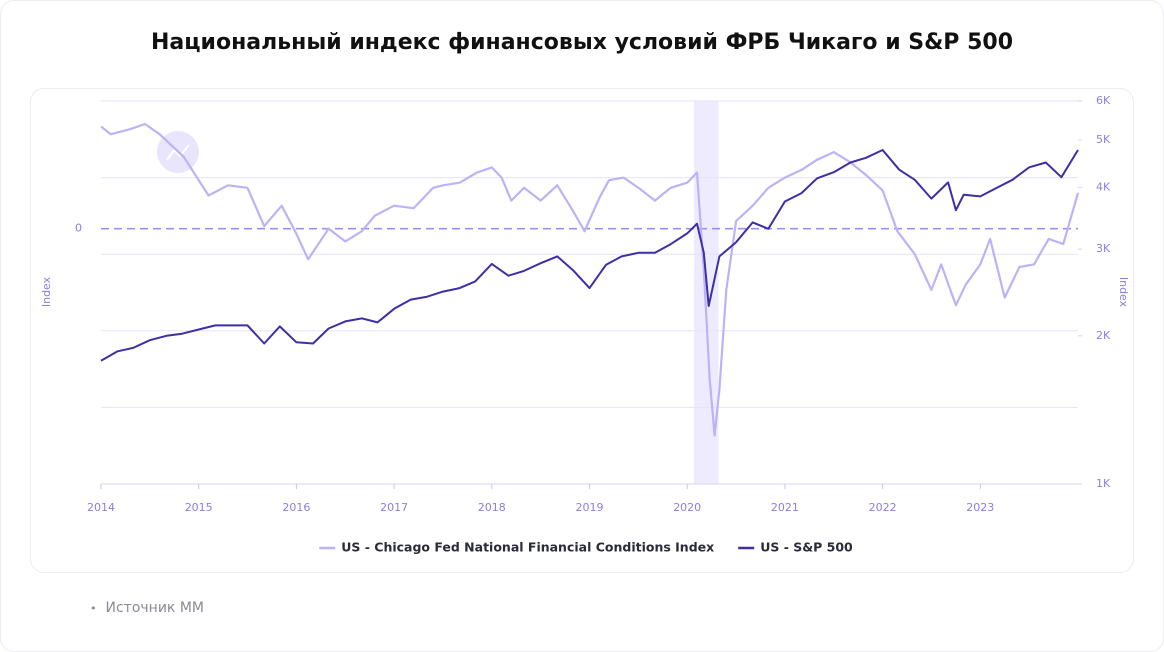 The image size is (1164, 652). I want to click on y2-tick-label: 3K, so click(1103, 248).